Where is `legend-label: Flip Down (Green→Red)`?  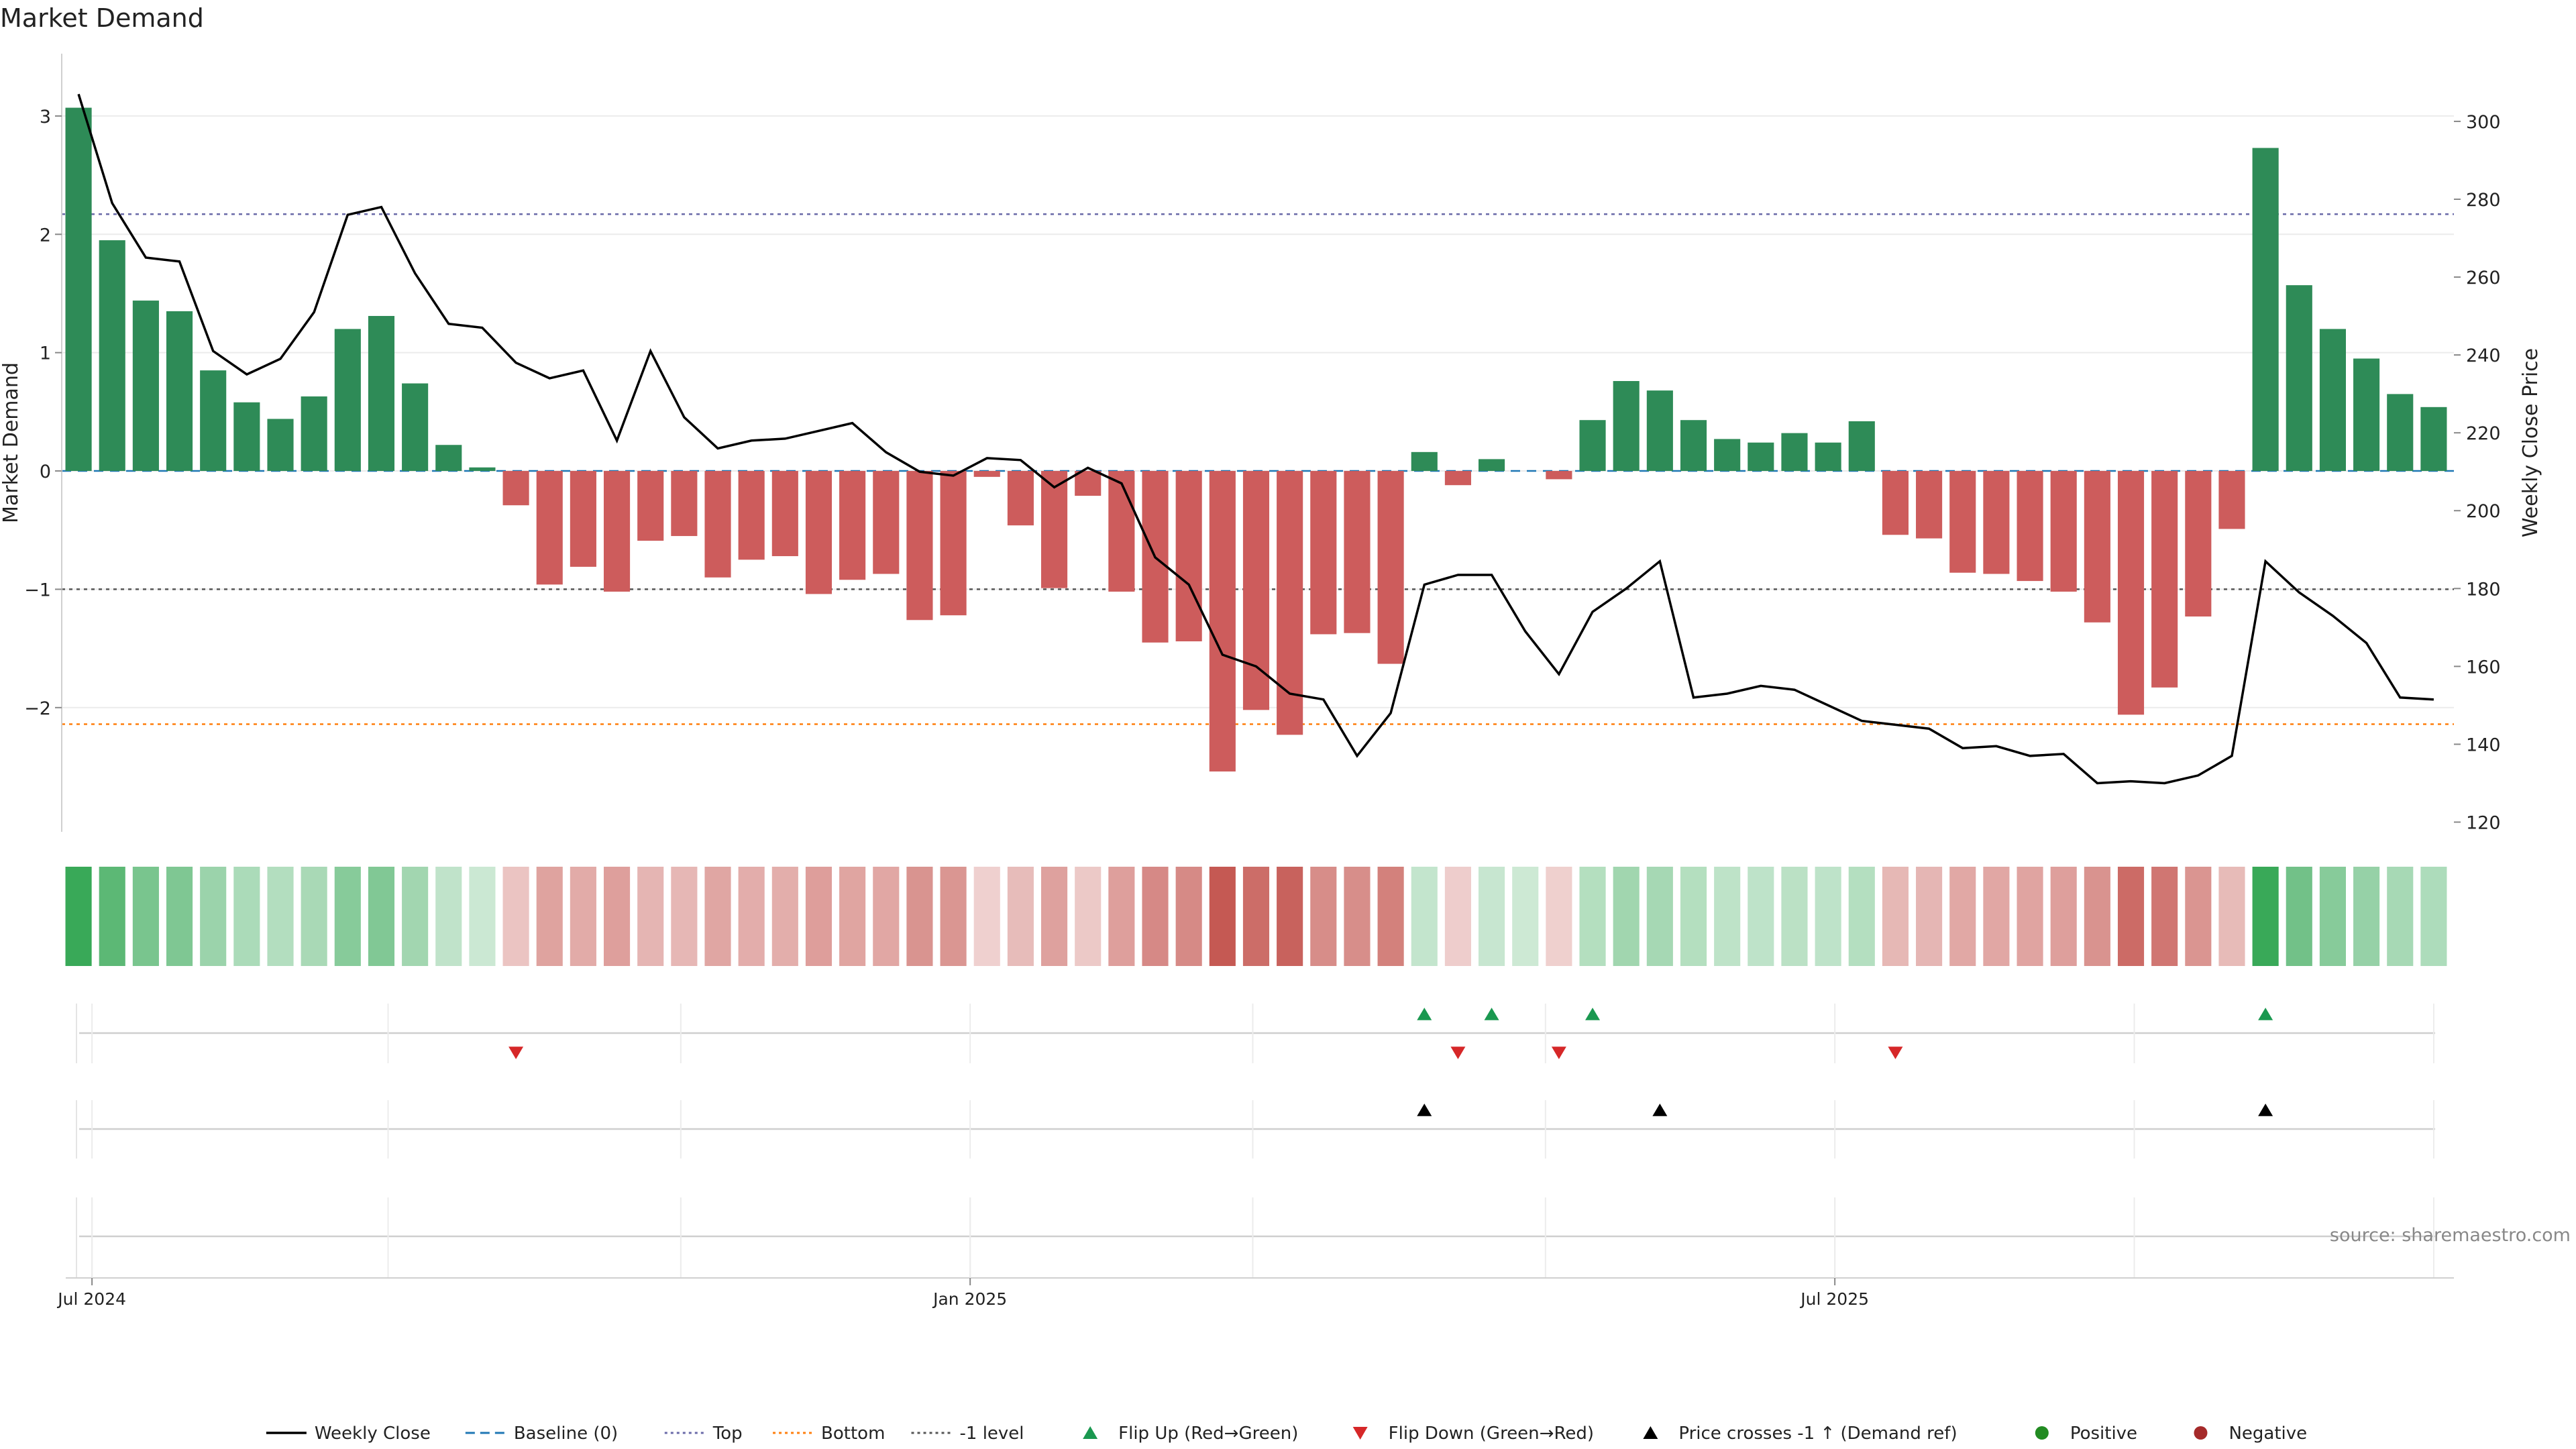
legend-label: Flip Down (Green→Red) is located at coordinates (1491, 1434).